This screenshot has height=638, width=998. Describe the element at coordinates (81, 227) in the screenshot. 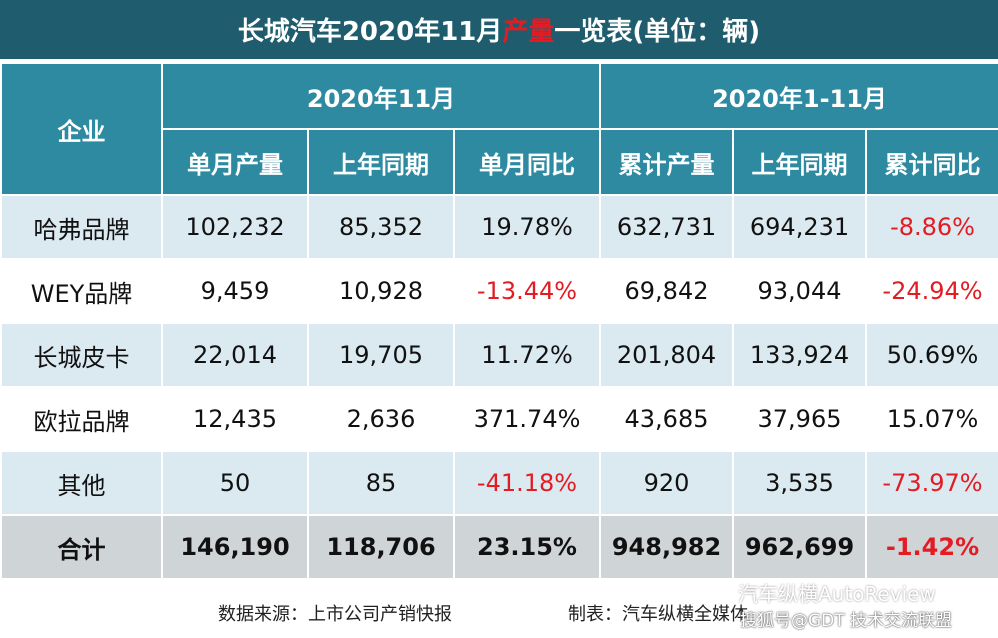

I see `row-name: 哈弗品牌` at that location.